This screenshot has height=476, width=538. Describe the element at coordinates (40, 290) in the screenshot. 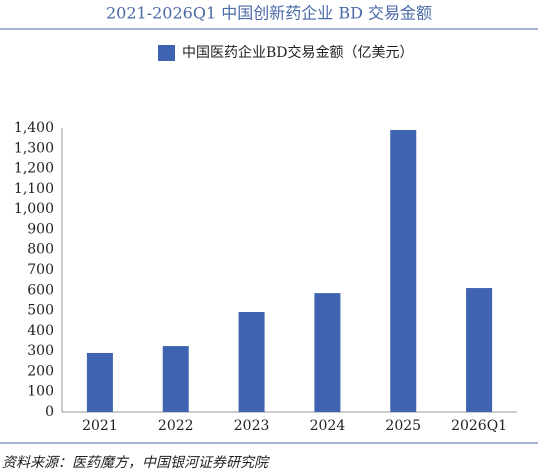

I see `y-tick-label: 600` at that location.